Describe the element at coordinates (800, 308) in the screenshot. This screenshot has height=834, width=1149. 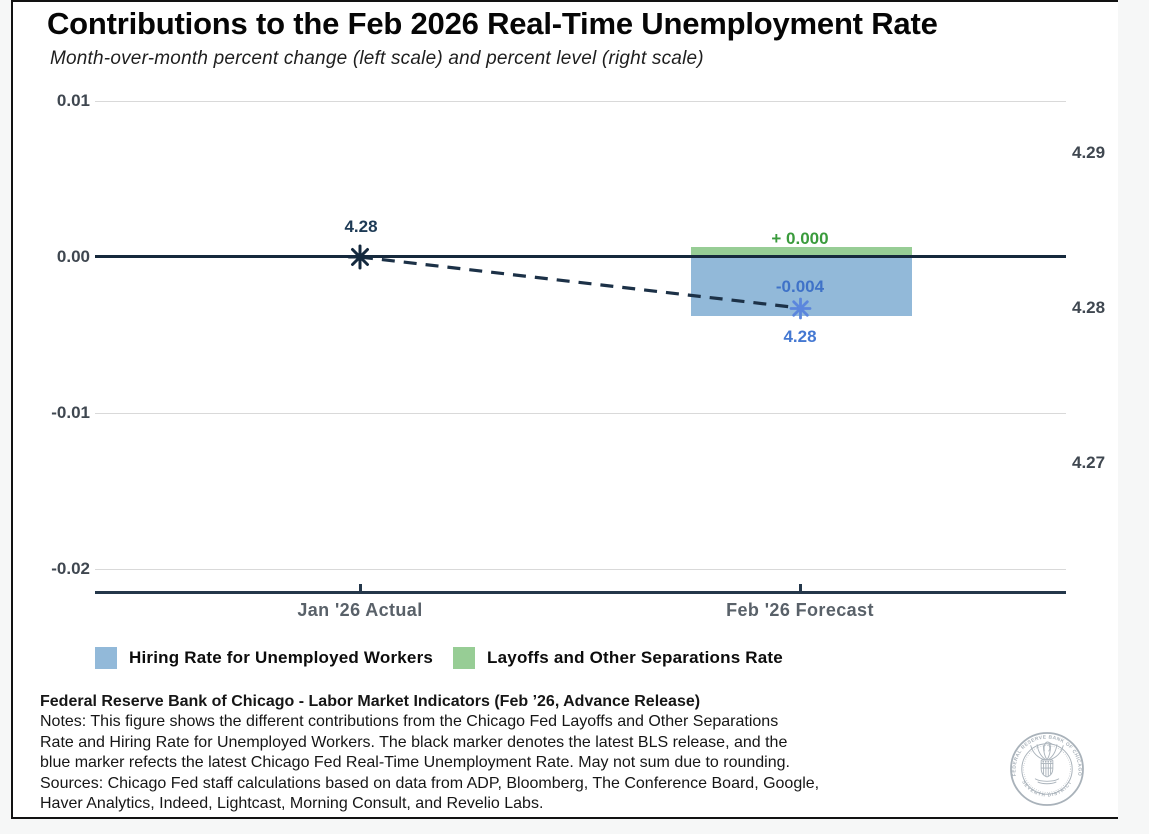
I see `realtime-forecast-asterisk-marker` at that location.